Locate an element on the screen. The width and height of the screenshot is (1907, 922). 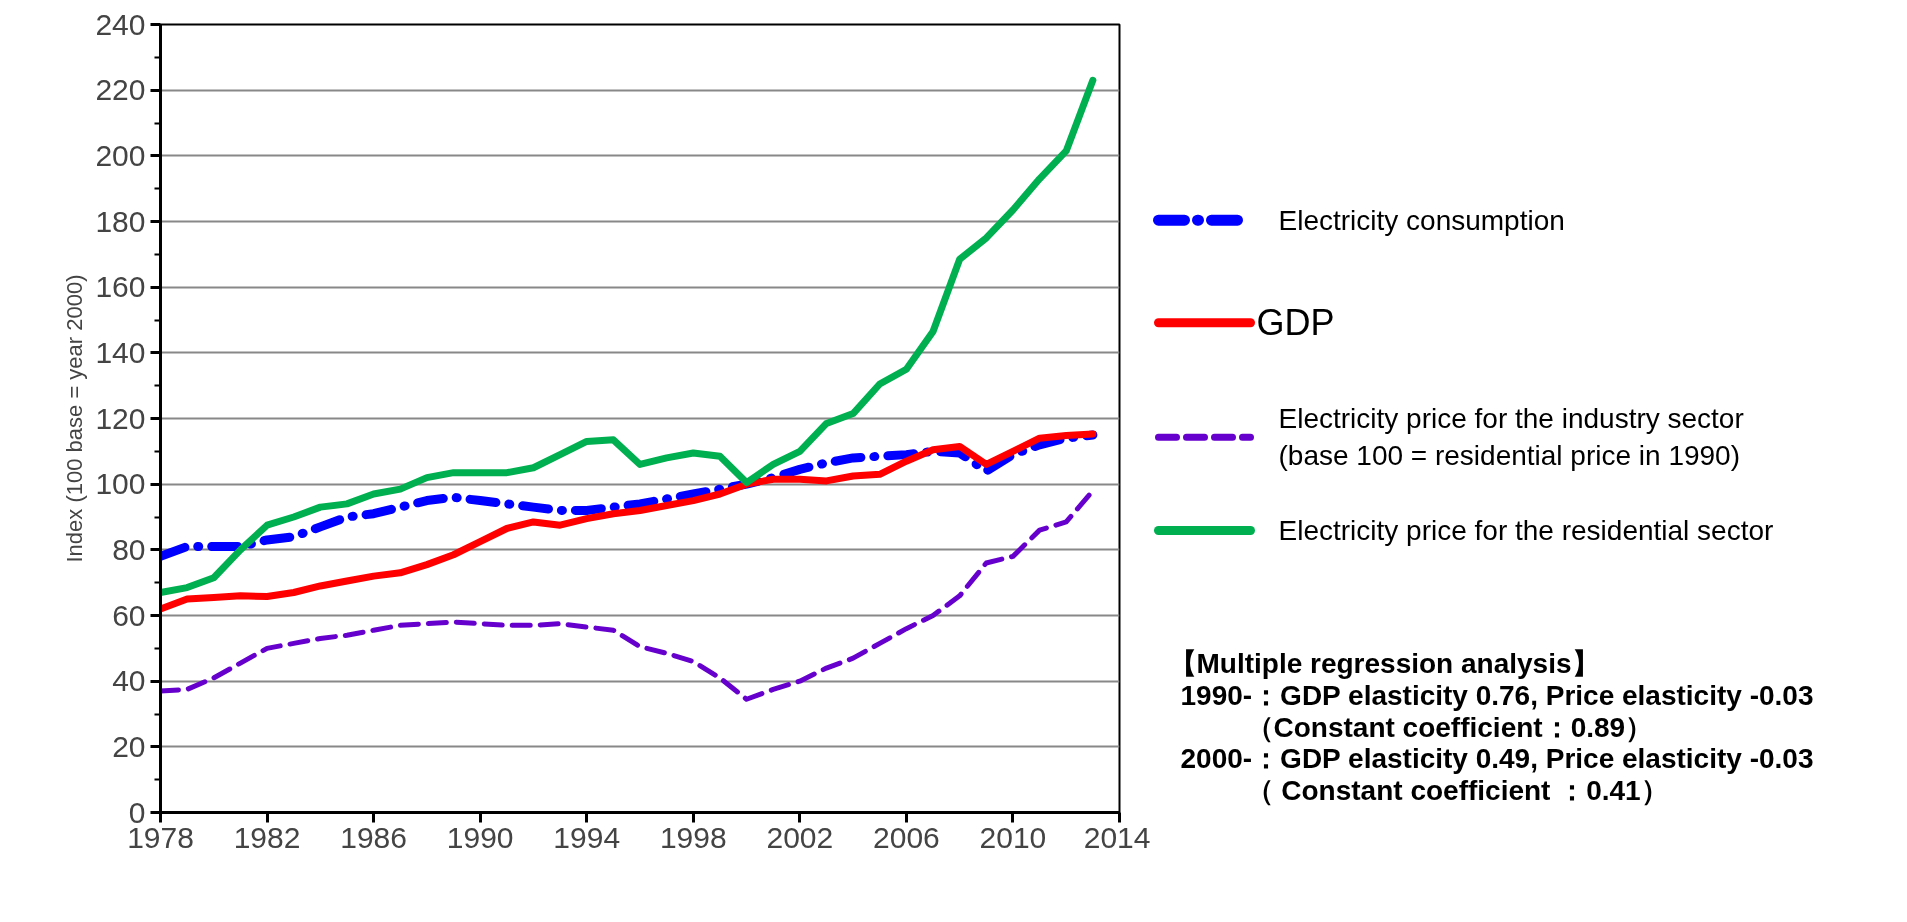
text: 2000-：GDP elasticity 0.49, Price elasticity -0.03 is located at coordinates (1497, 759).